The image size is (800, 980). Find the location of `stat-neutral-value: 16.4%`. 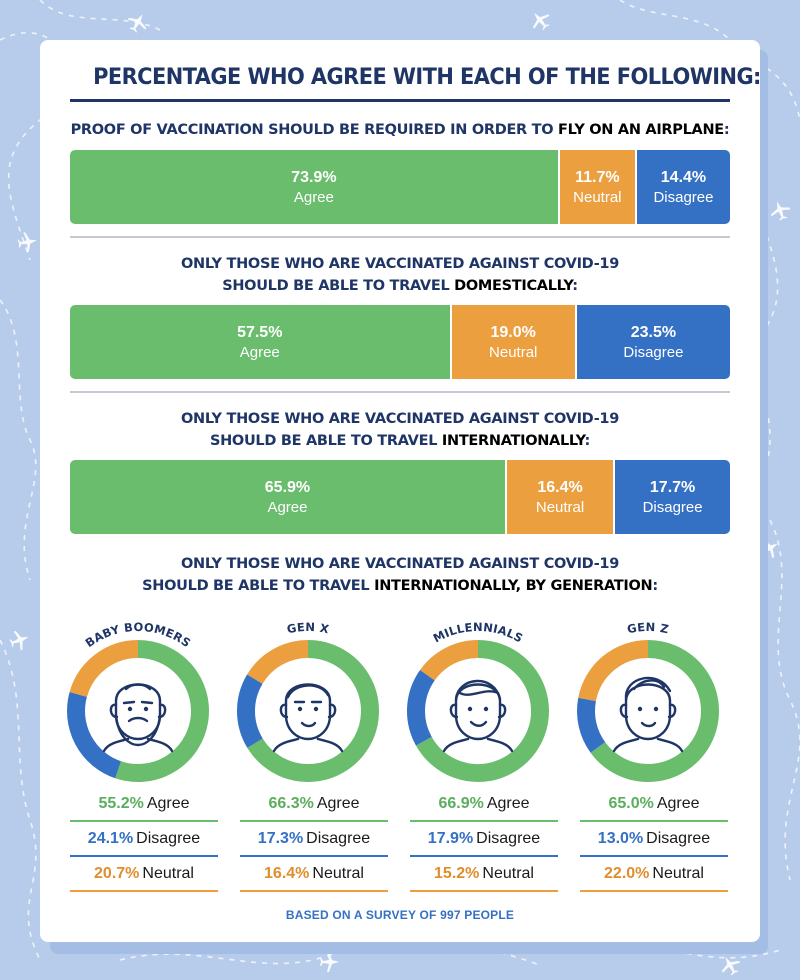

stat-neutral-value: 16.4% is located at coordinates (287, 873).